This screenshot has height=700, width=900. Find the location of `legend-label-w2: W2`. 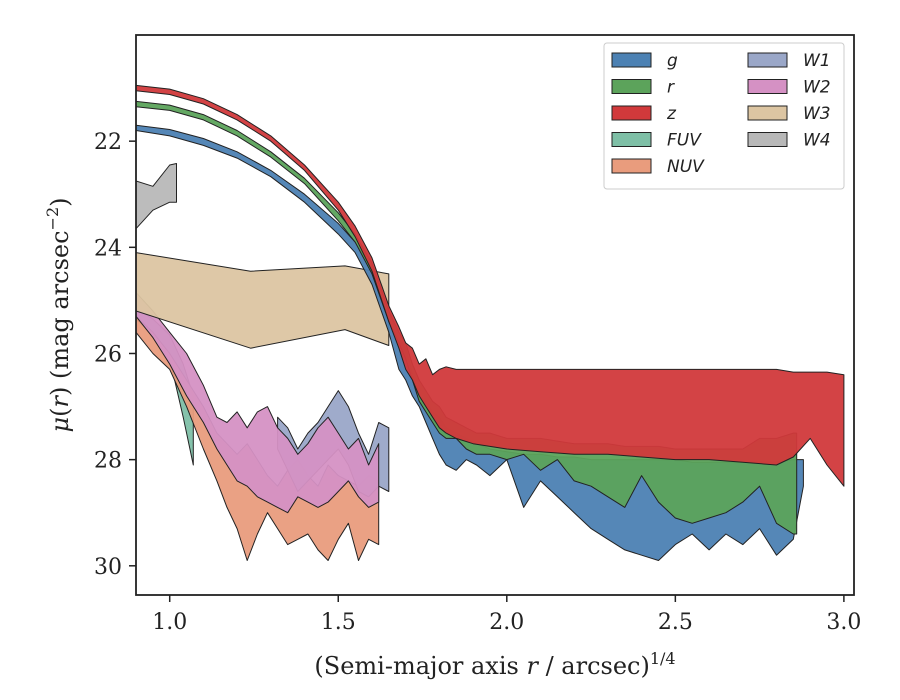

legend-label-w2: W2 is located at coordinates (817, 88).